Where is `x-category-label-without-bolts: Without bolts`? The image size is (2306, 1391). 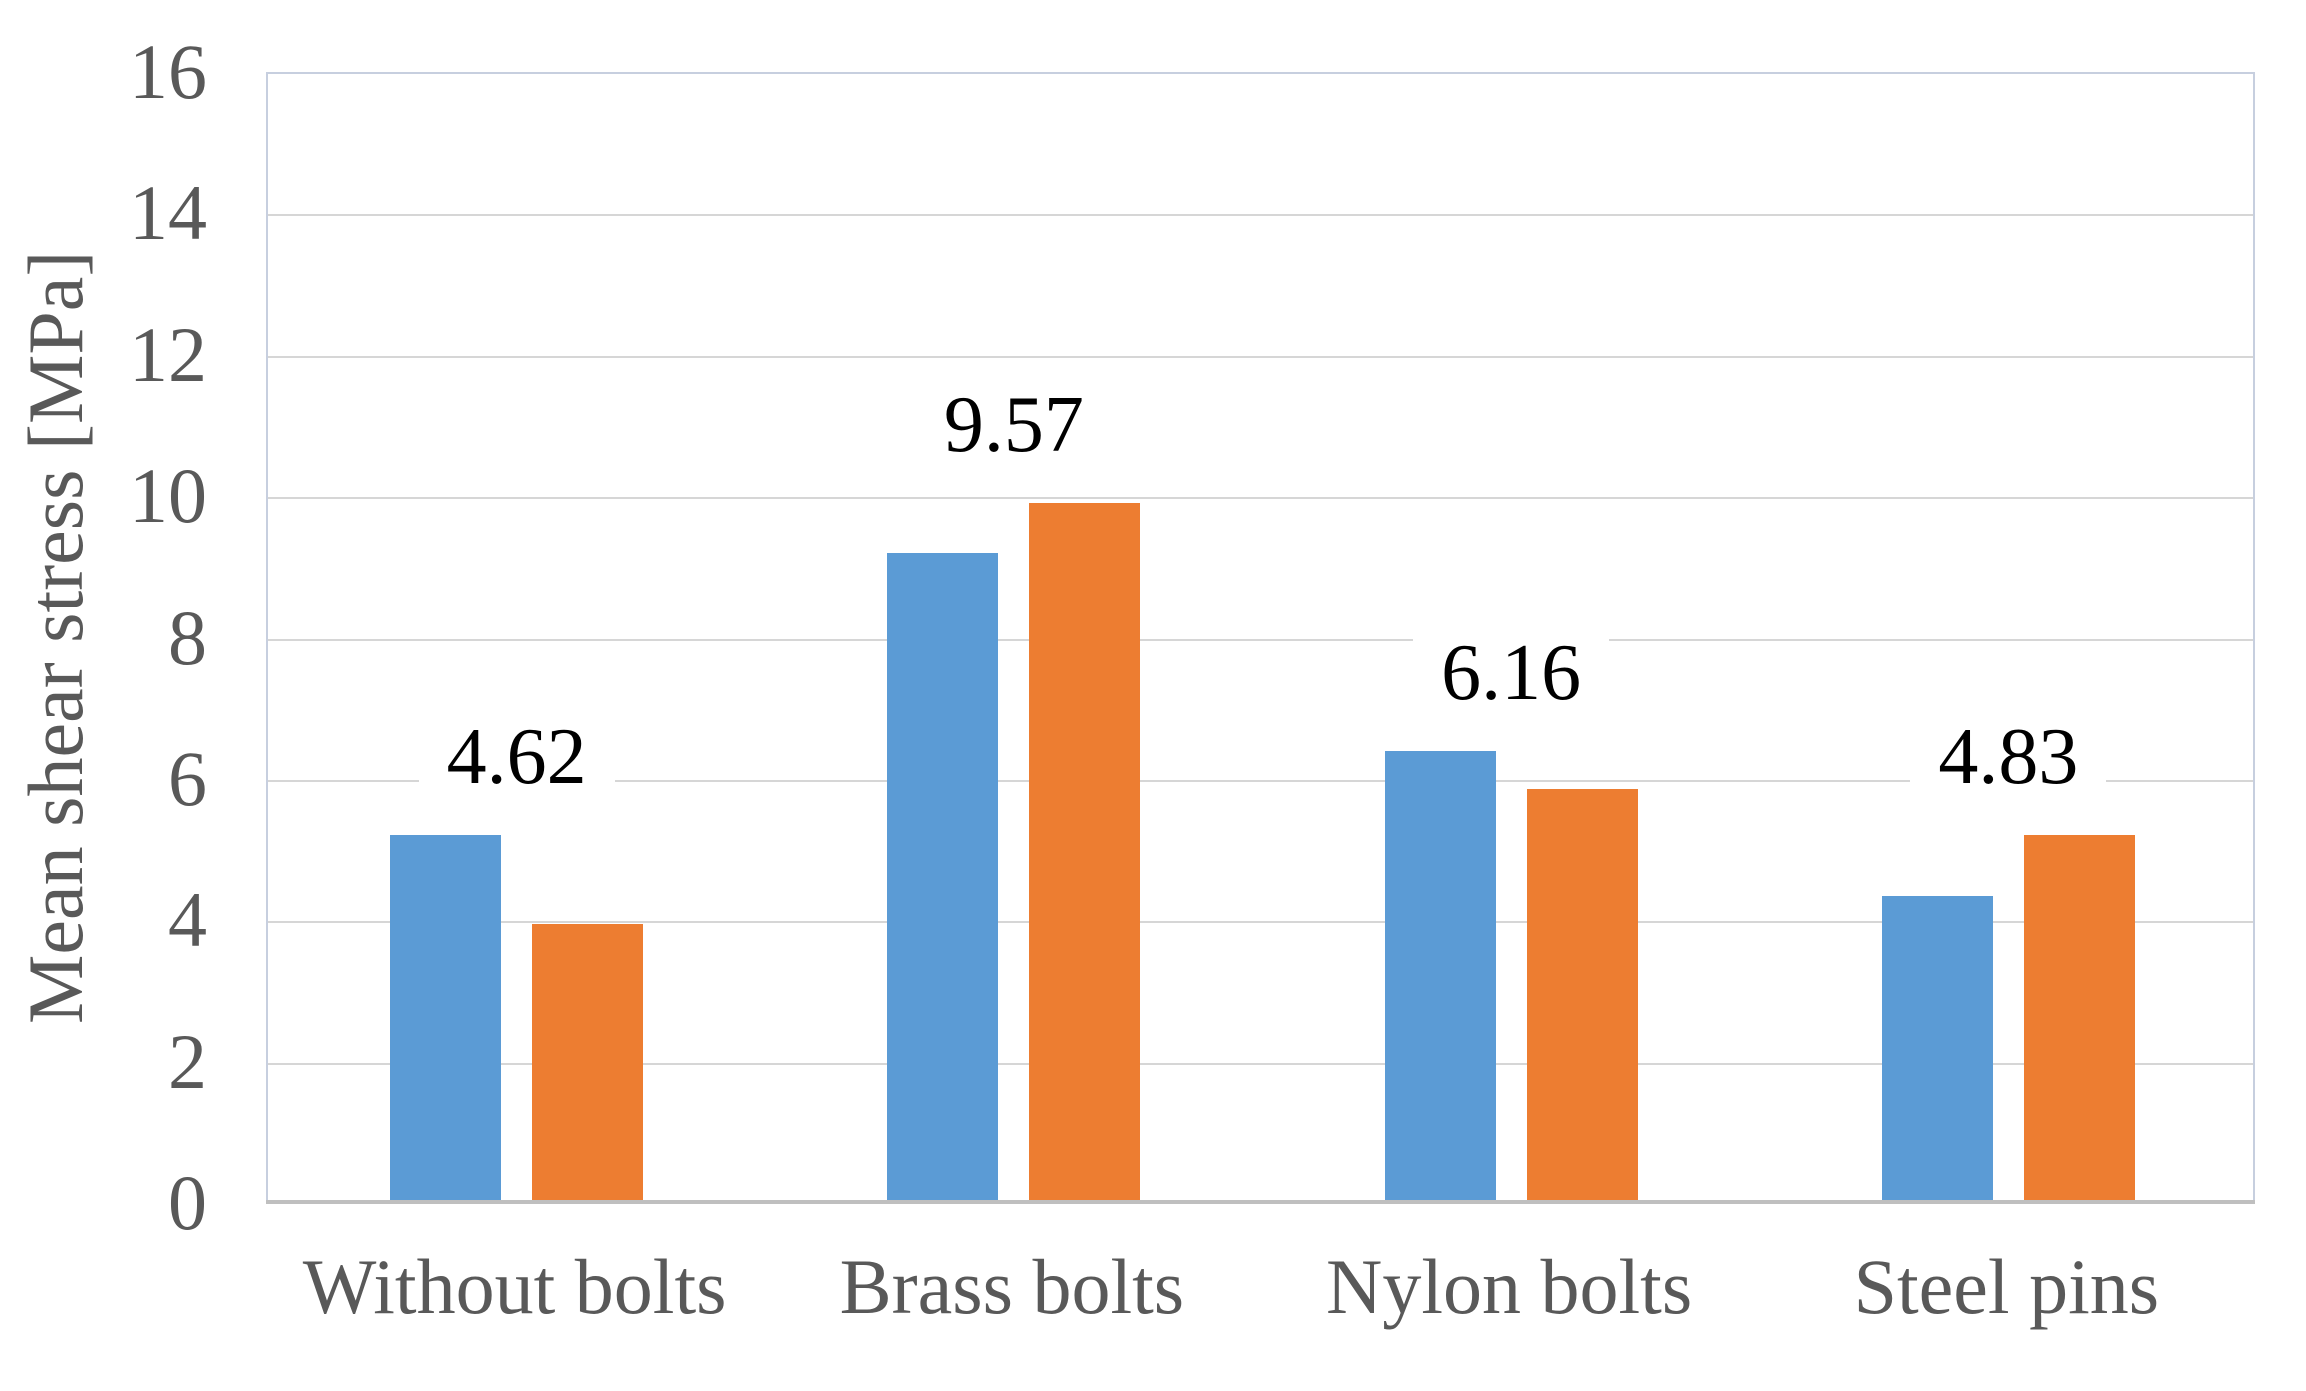 x-category-label-without-bolts: Without bolts is located at coordinates (514, 1286).